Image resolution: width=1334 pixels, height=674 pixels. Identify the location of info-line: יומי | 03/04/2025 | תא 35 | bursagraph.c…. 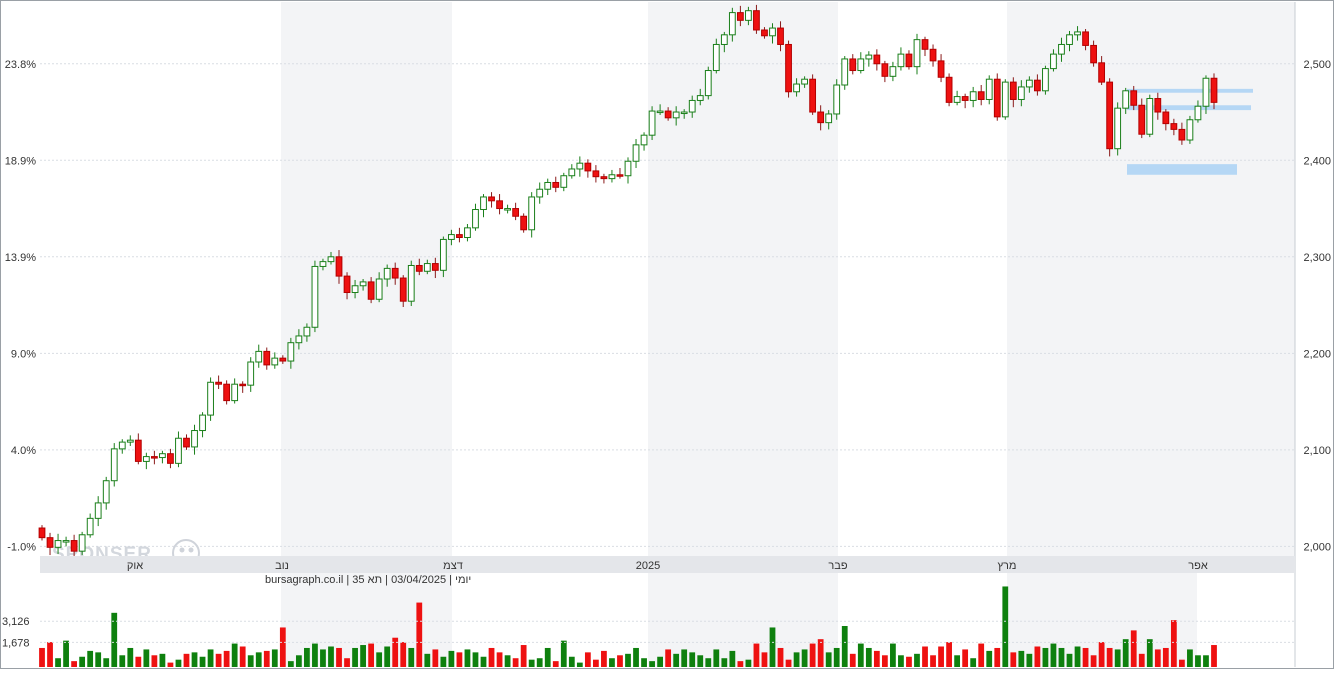
(368, 580).